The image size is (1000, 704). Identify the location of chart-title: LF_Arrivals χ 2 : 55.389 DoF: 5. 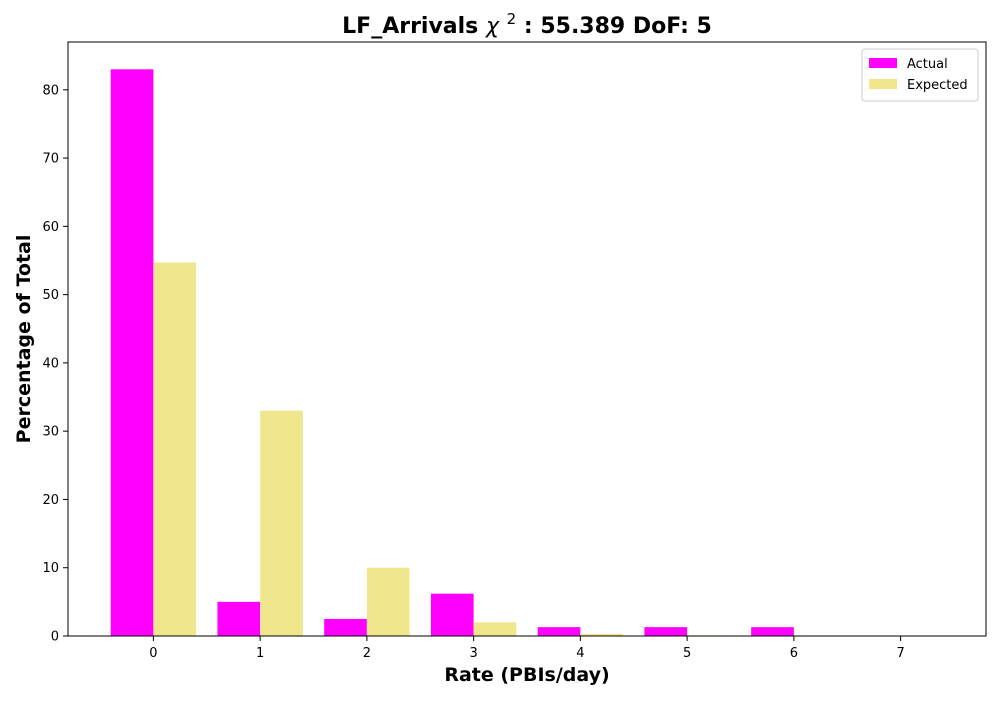
(527, 22).